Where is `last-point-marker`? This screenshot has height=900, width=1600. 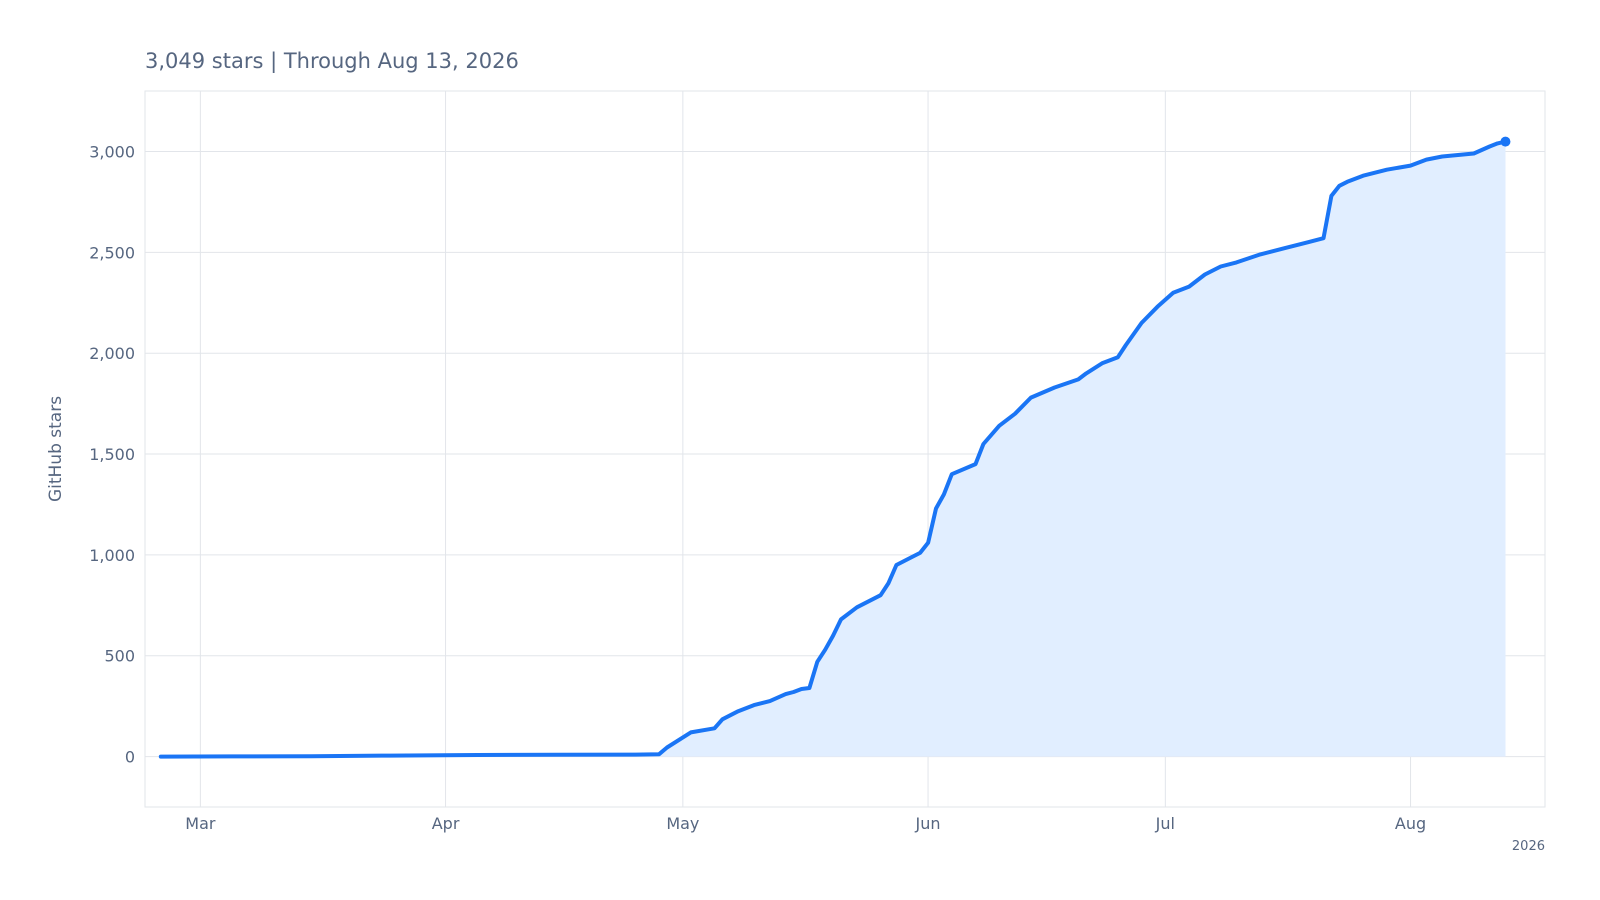 last-point-marker is located at coordinates (1505, 141).